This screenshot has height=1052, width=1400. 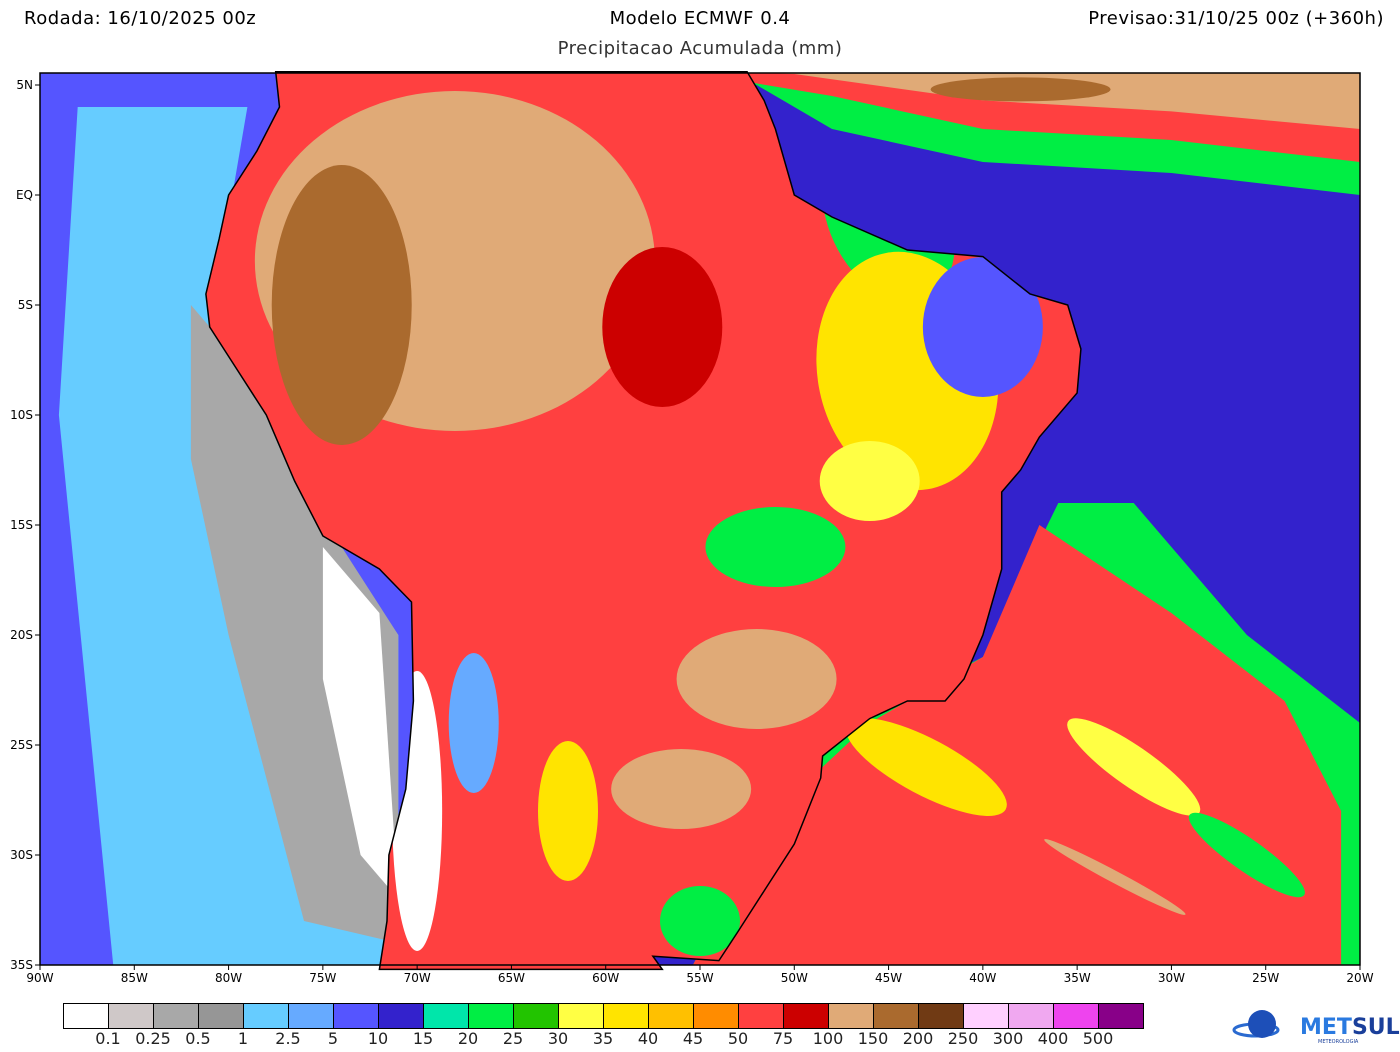 I want to click on color-scale-legend, so click(x=603, y=1016).